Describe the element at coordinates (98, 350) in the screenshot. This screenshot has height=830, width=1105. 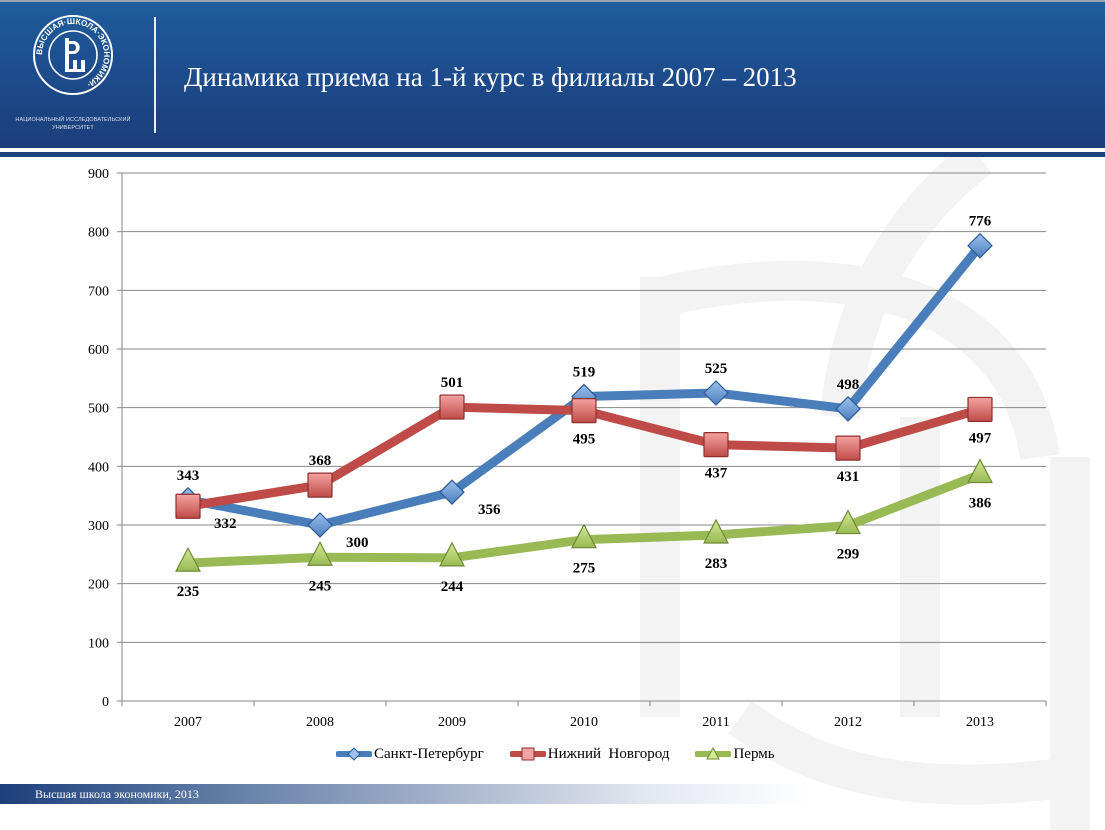
I see `y-tick-label: 600` at that location.